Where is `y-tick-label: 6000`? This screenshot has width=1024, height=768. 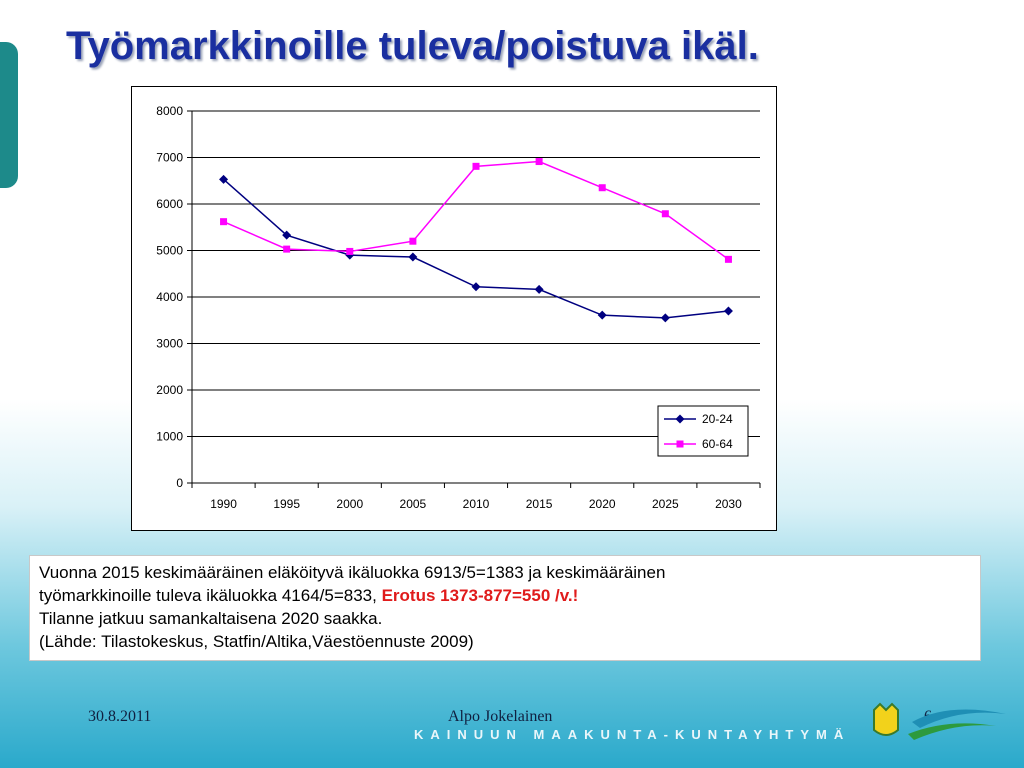
y-tick-label: 6000 is located at coordinates (169, 204).